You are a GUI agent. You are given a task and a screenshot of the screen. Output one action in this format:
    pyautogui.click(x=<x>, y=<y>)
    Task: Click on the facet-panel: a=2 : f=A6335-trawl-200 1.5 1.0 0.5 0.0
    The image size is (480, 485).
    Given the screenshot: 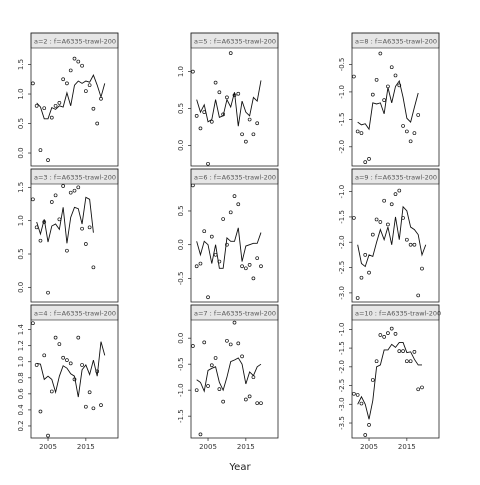 What is the action you would take?
    pyautogui.click(x=68, y=99)
    